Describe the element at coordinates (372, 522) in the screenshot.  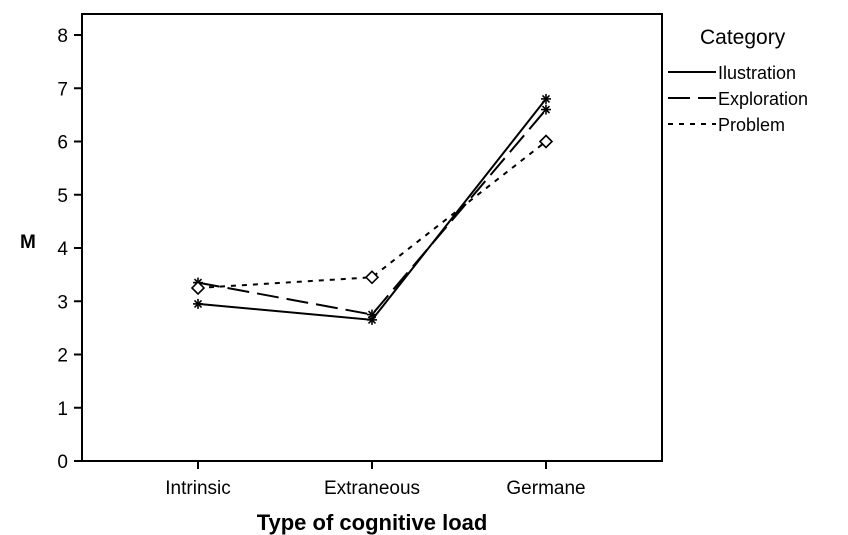
I see `x-axis-title: Type of cognitive load` at that location.